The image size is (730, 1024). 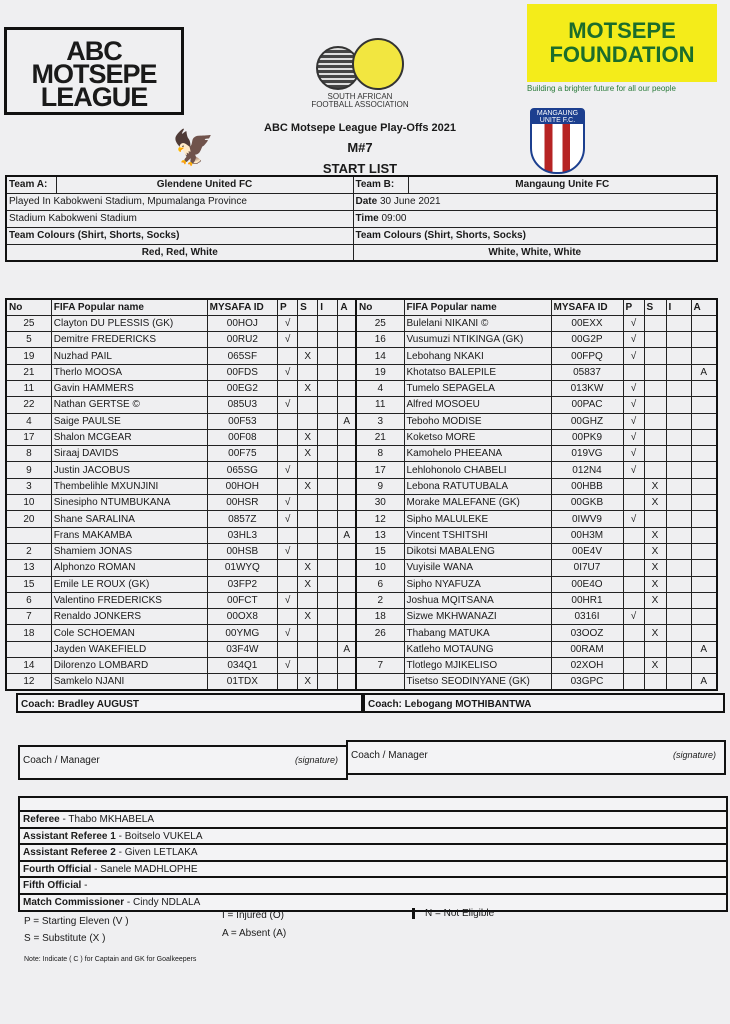 I want to click on mysafa-id: 0I7U7, so click(x=587, y=568).